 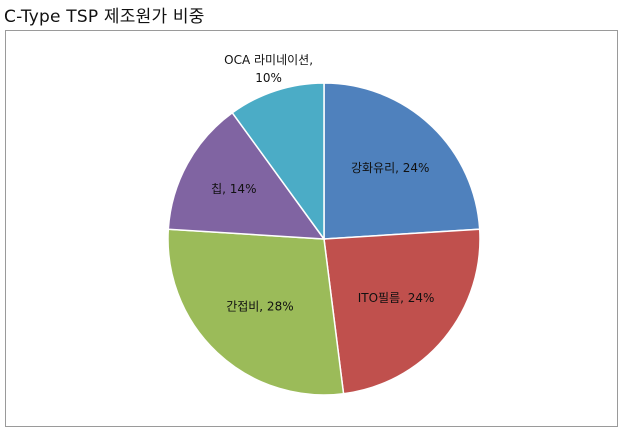 What do you see at coordinates (104, 17) in the screenshot?
I see `page-title: C-Type TSP 제조원가 비중` at bounding box center [104, 17].